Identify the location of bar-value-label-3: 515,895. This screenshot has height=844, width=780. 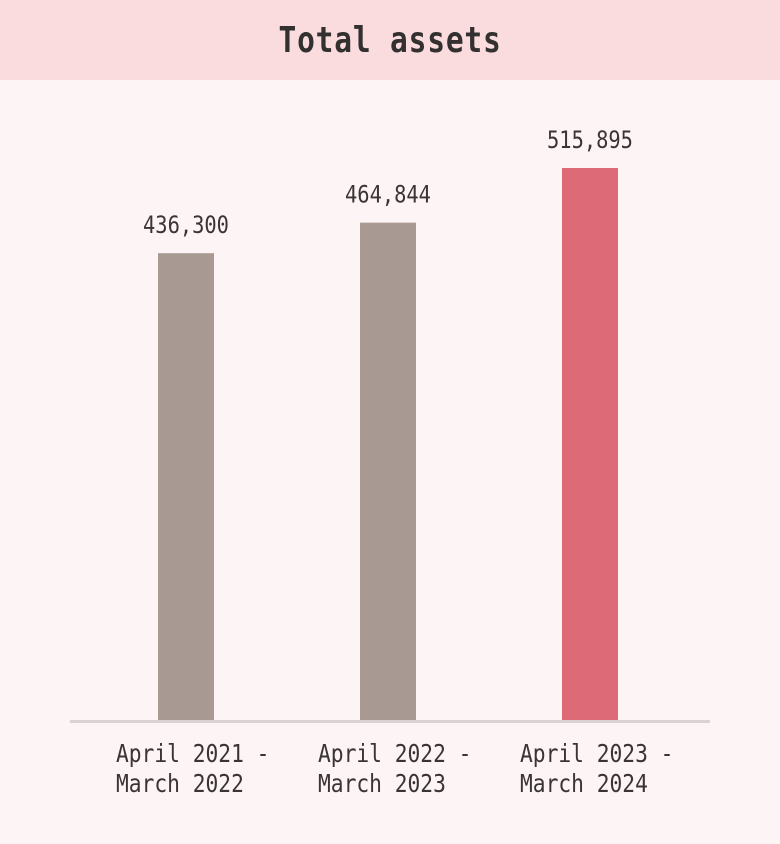
(590, 140).